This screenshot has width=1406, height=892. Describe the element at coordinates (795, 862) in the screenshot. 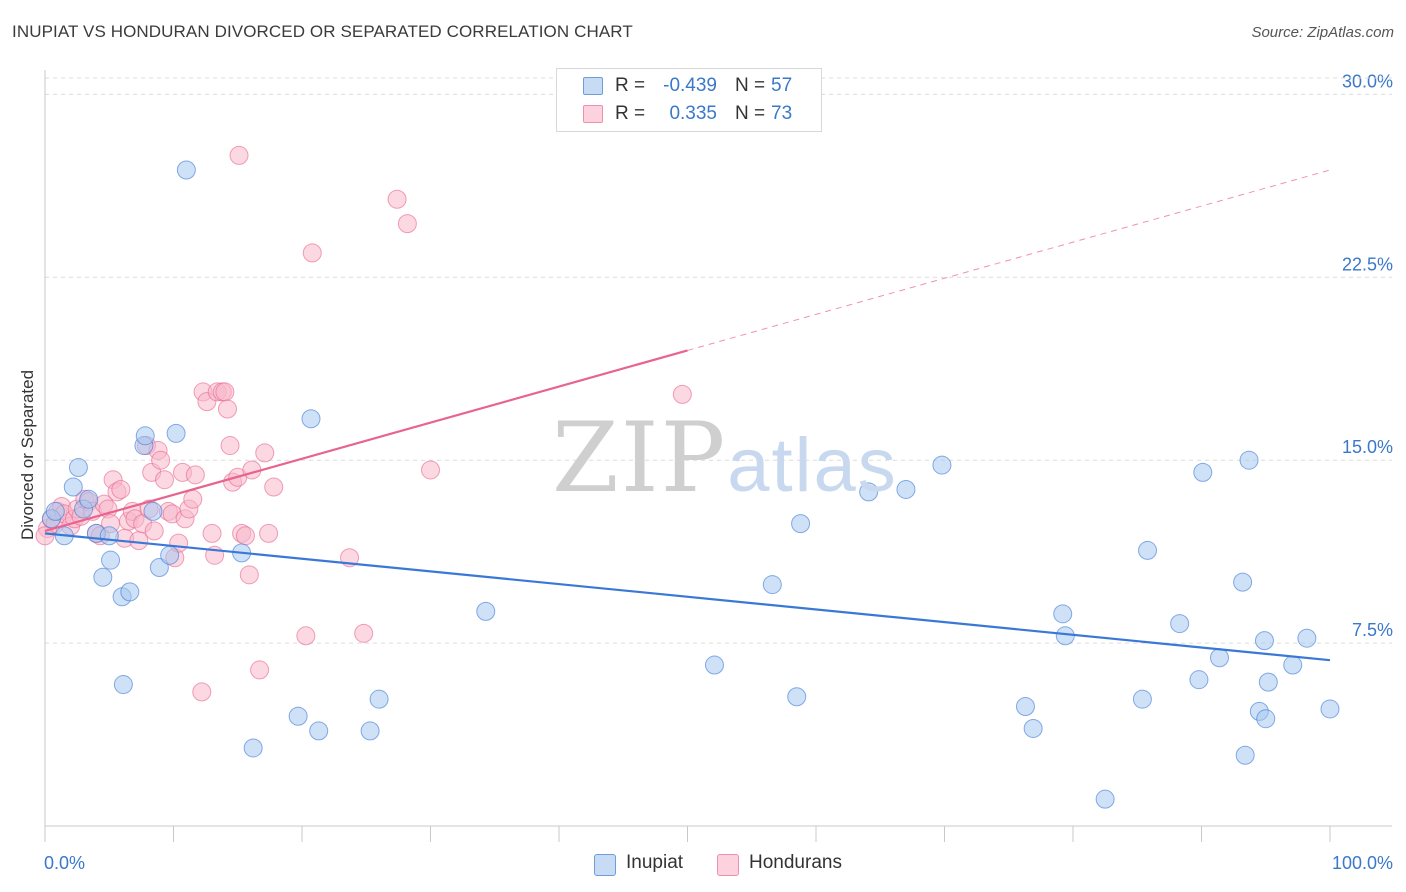

I see `bottom-legend-label-hondurans: Hondurans` at that location.